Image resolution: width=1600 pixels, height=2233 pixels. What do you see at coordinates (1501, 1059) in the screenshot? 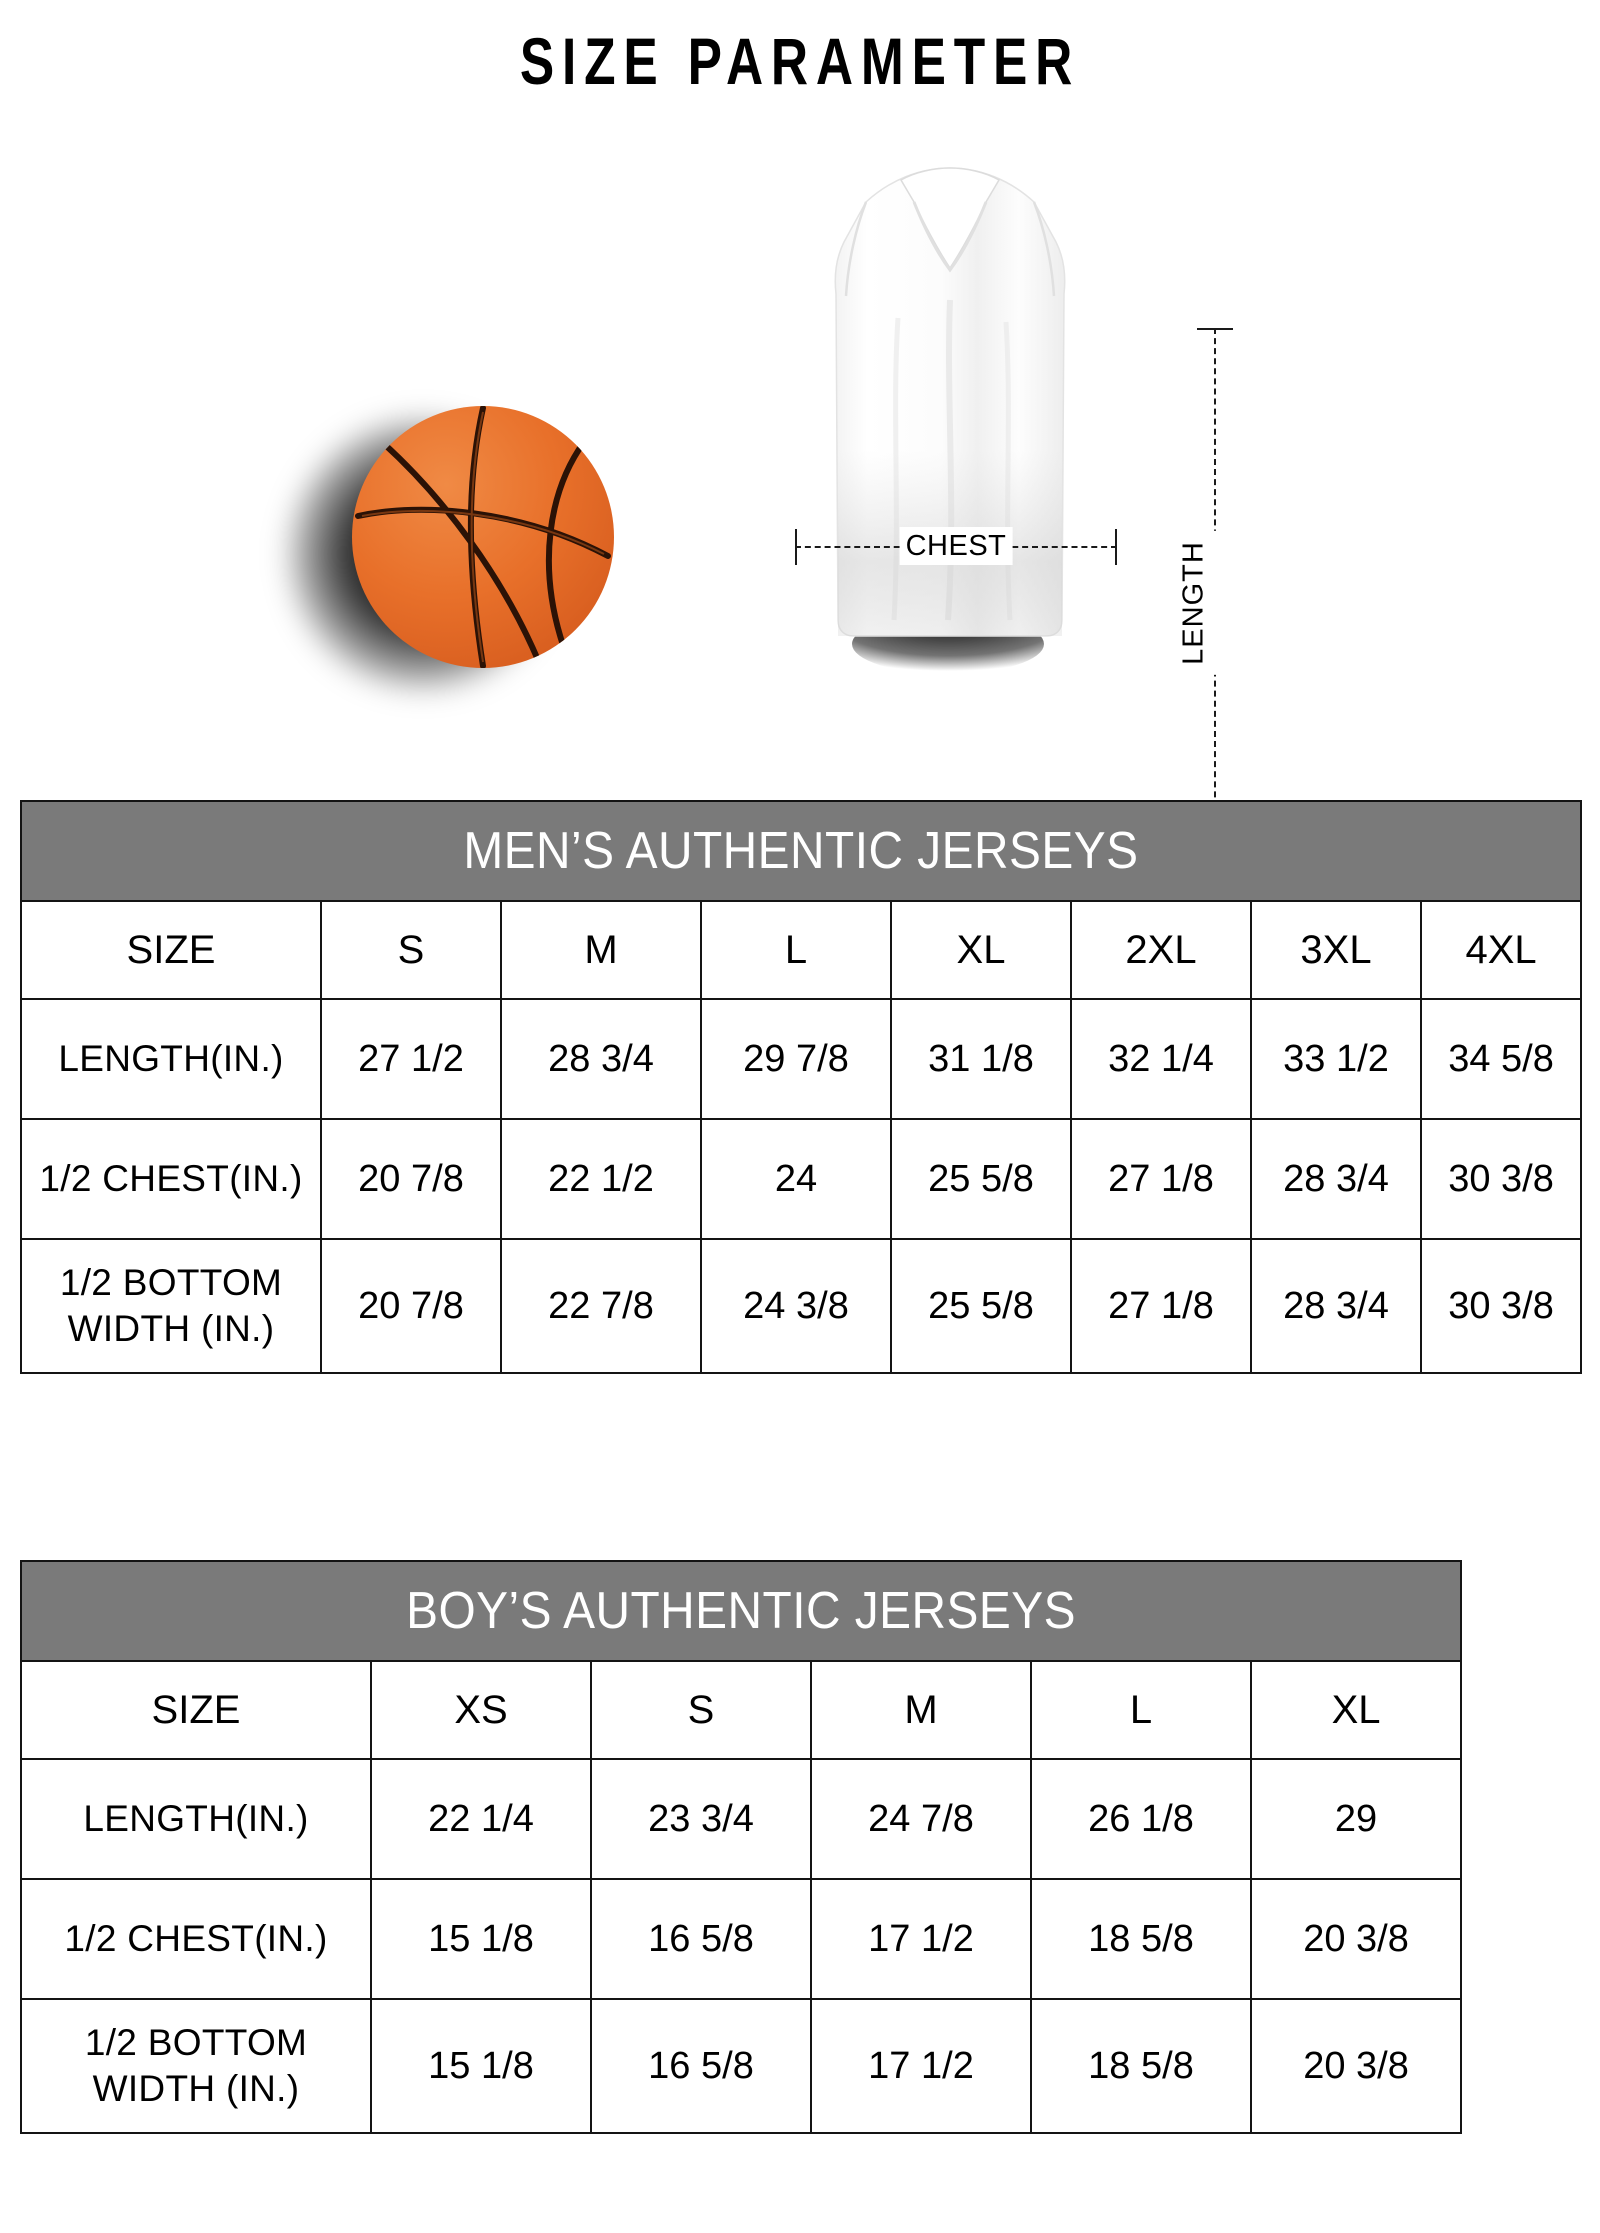
I see `table-cell: 34 5/8` at bounding box center [1501, 1059].